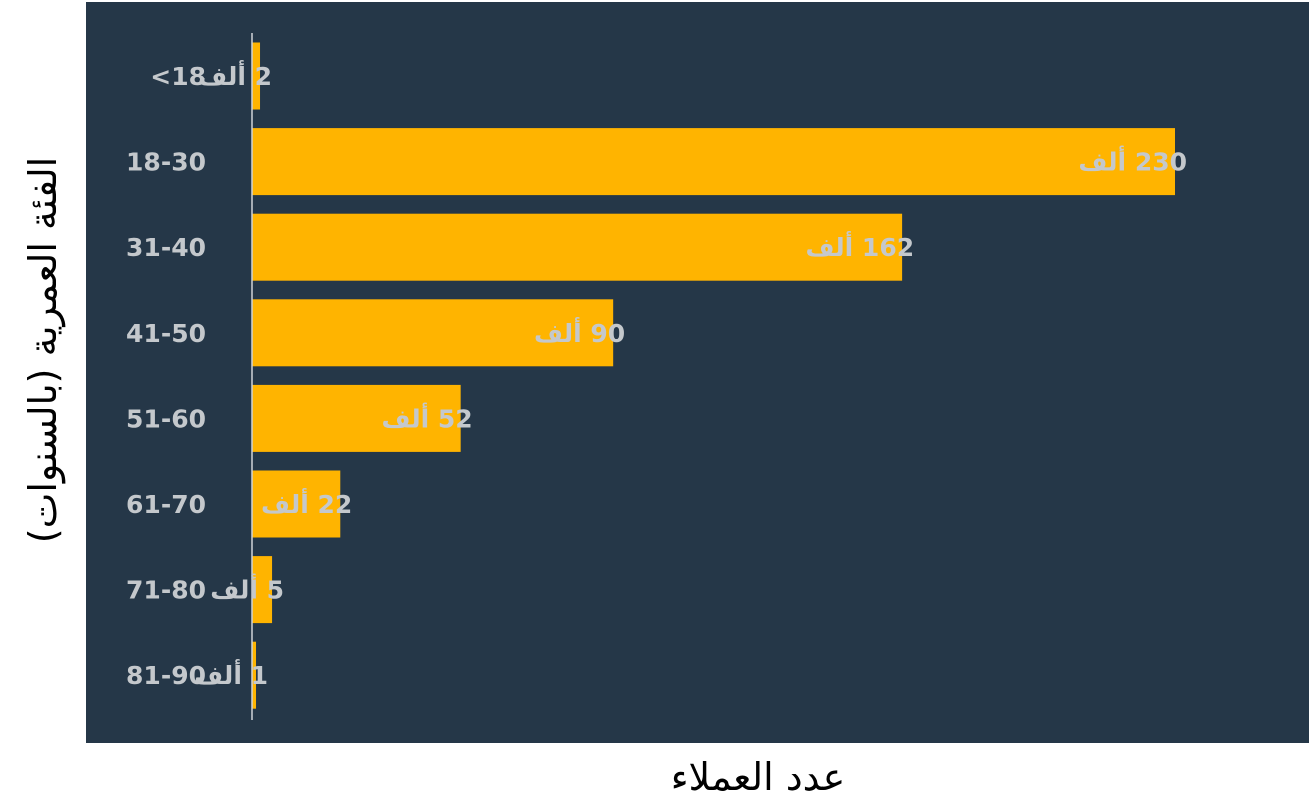 This screenshot has width=1309, height=801. I want to click on data-label: 52 ألف, so click(426, 417).